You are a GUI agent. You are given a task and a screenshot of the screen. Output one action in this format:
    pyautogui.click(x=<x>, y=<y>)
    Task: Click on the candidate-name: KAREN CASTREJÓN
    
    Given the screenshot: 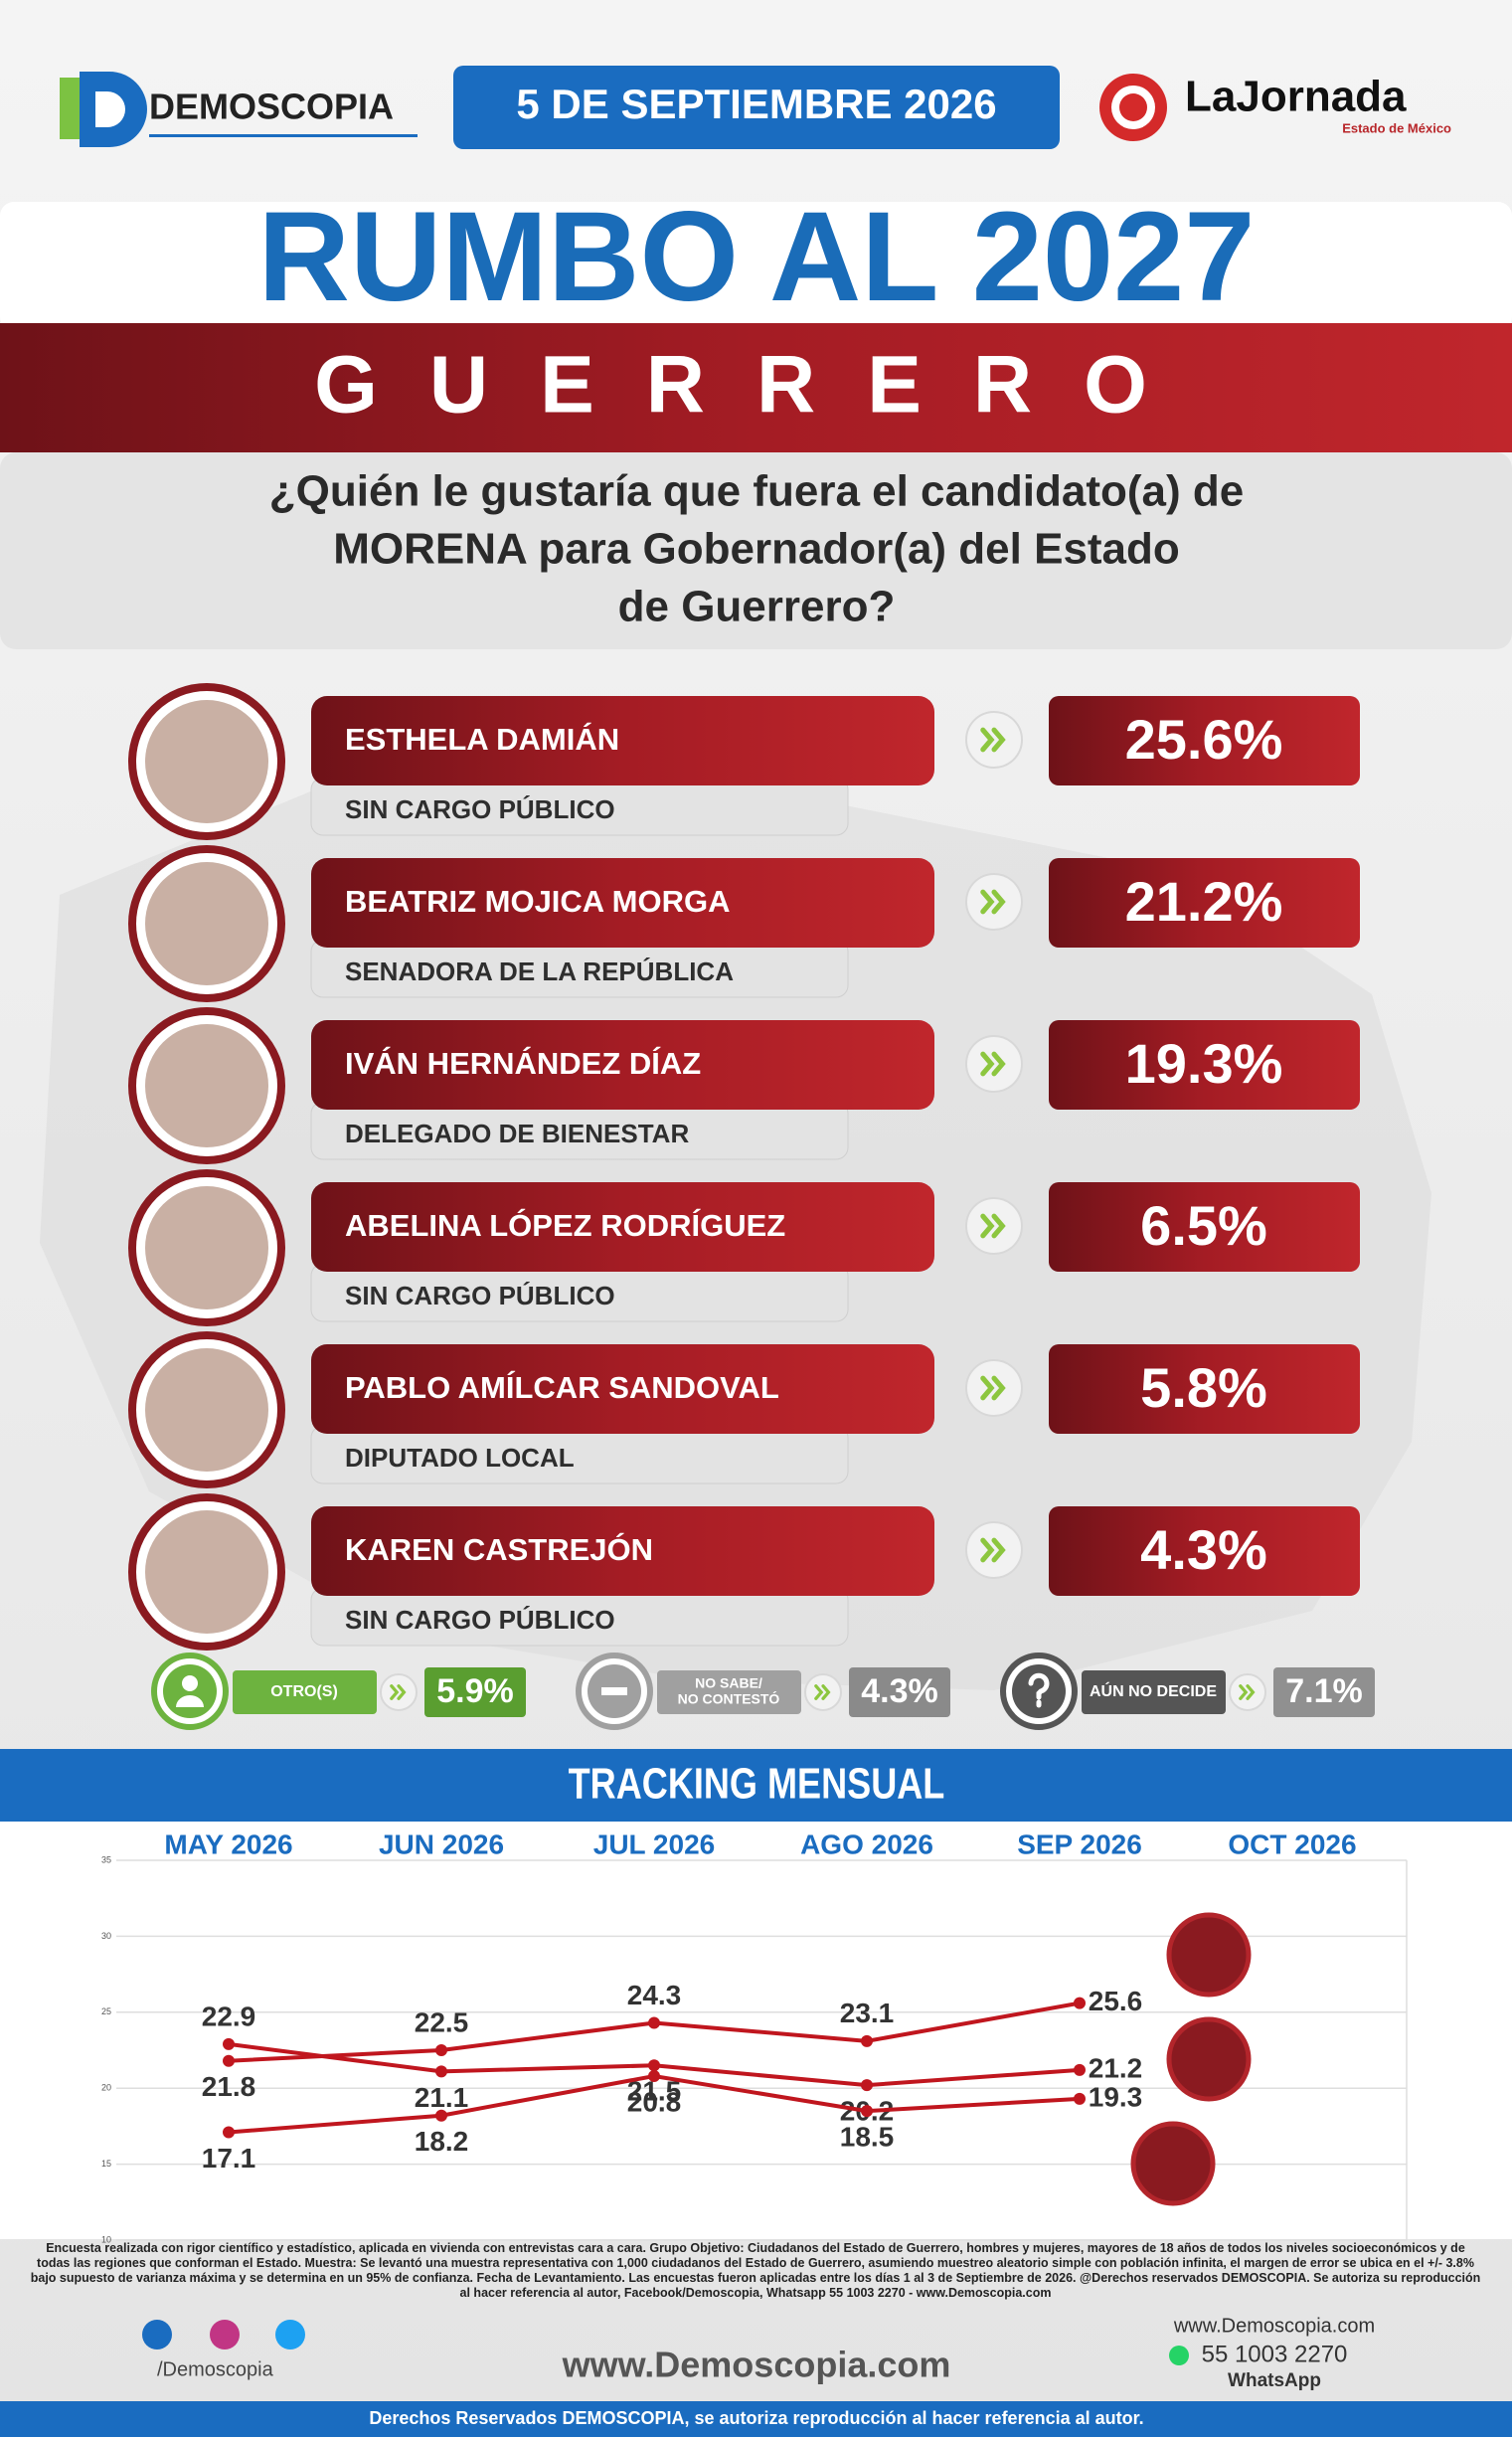 What is the action you would take?
    pyautogui.click(x=499, y=1549)
    